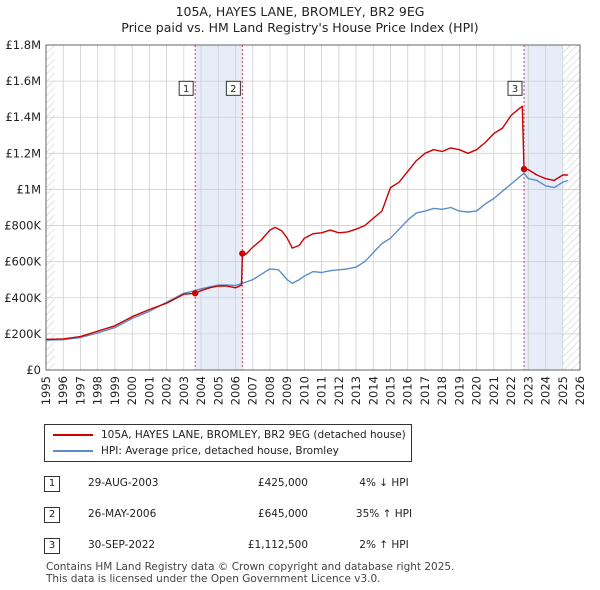  What do you see at coordinates (373, 390) in the screenshot?
I see `x-tick-label: 2014` at bounding box center [373, 390].